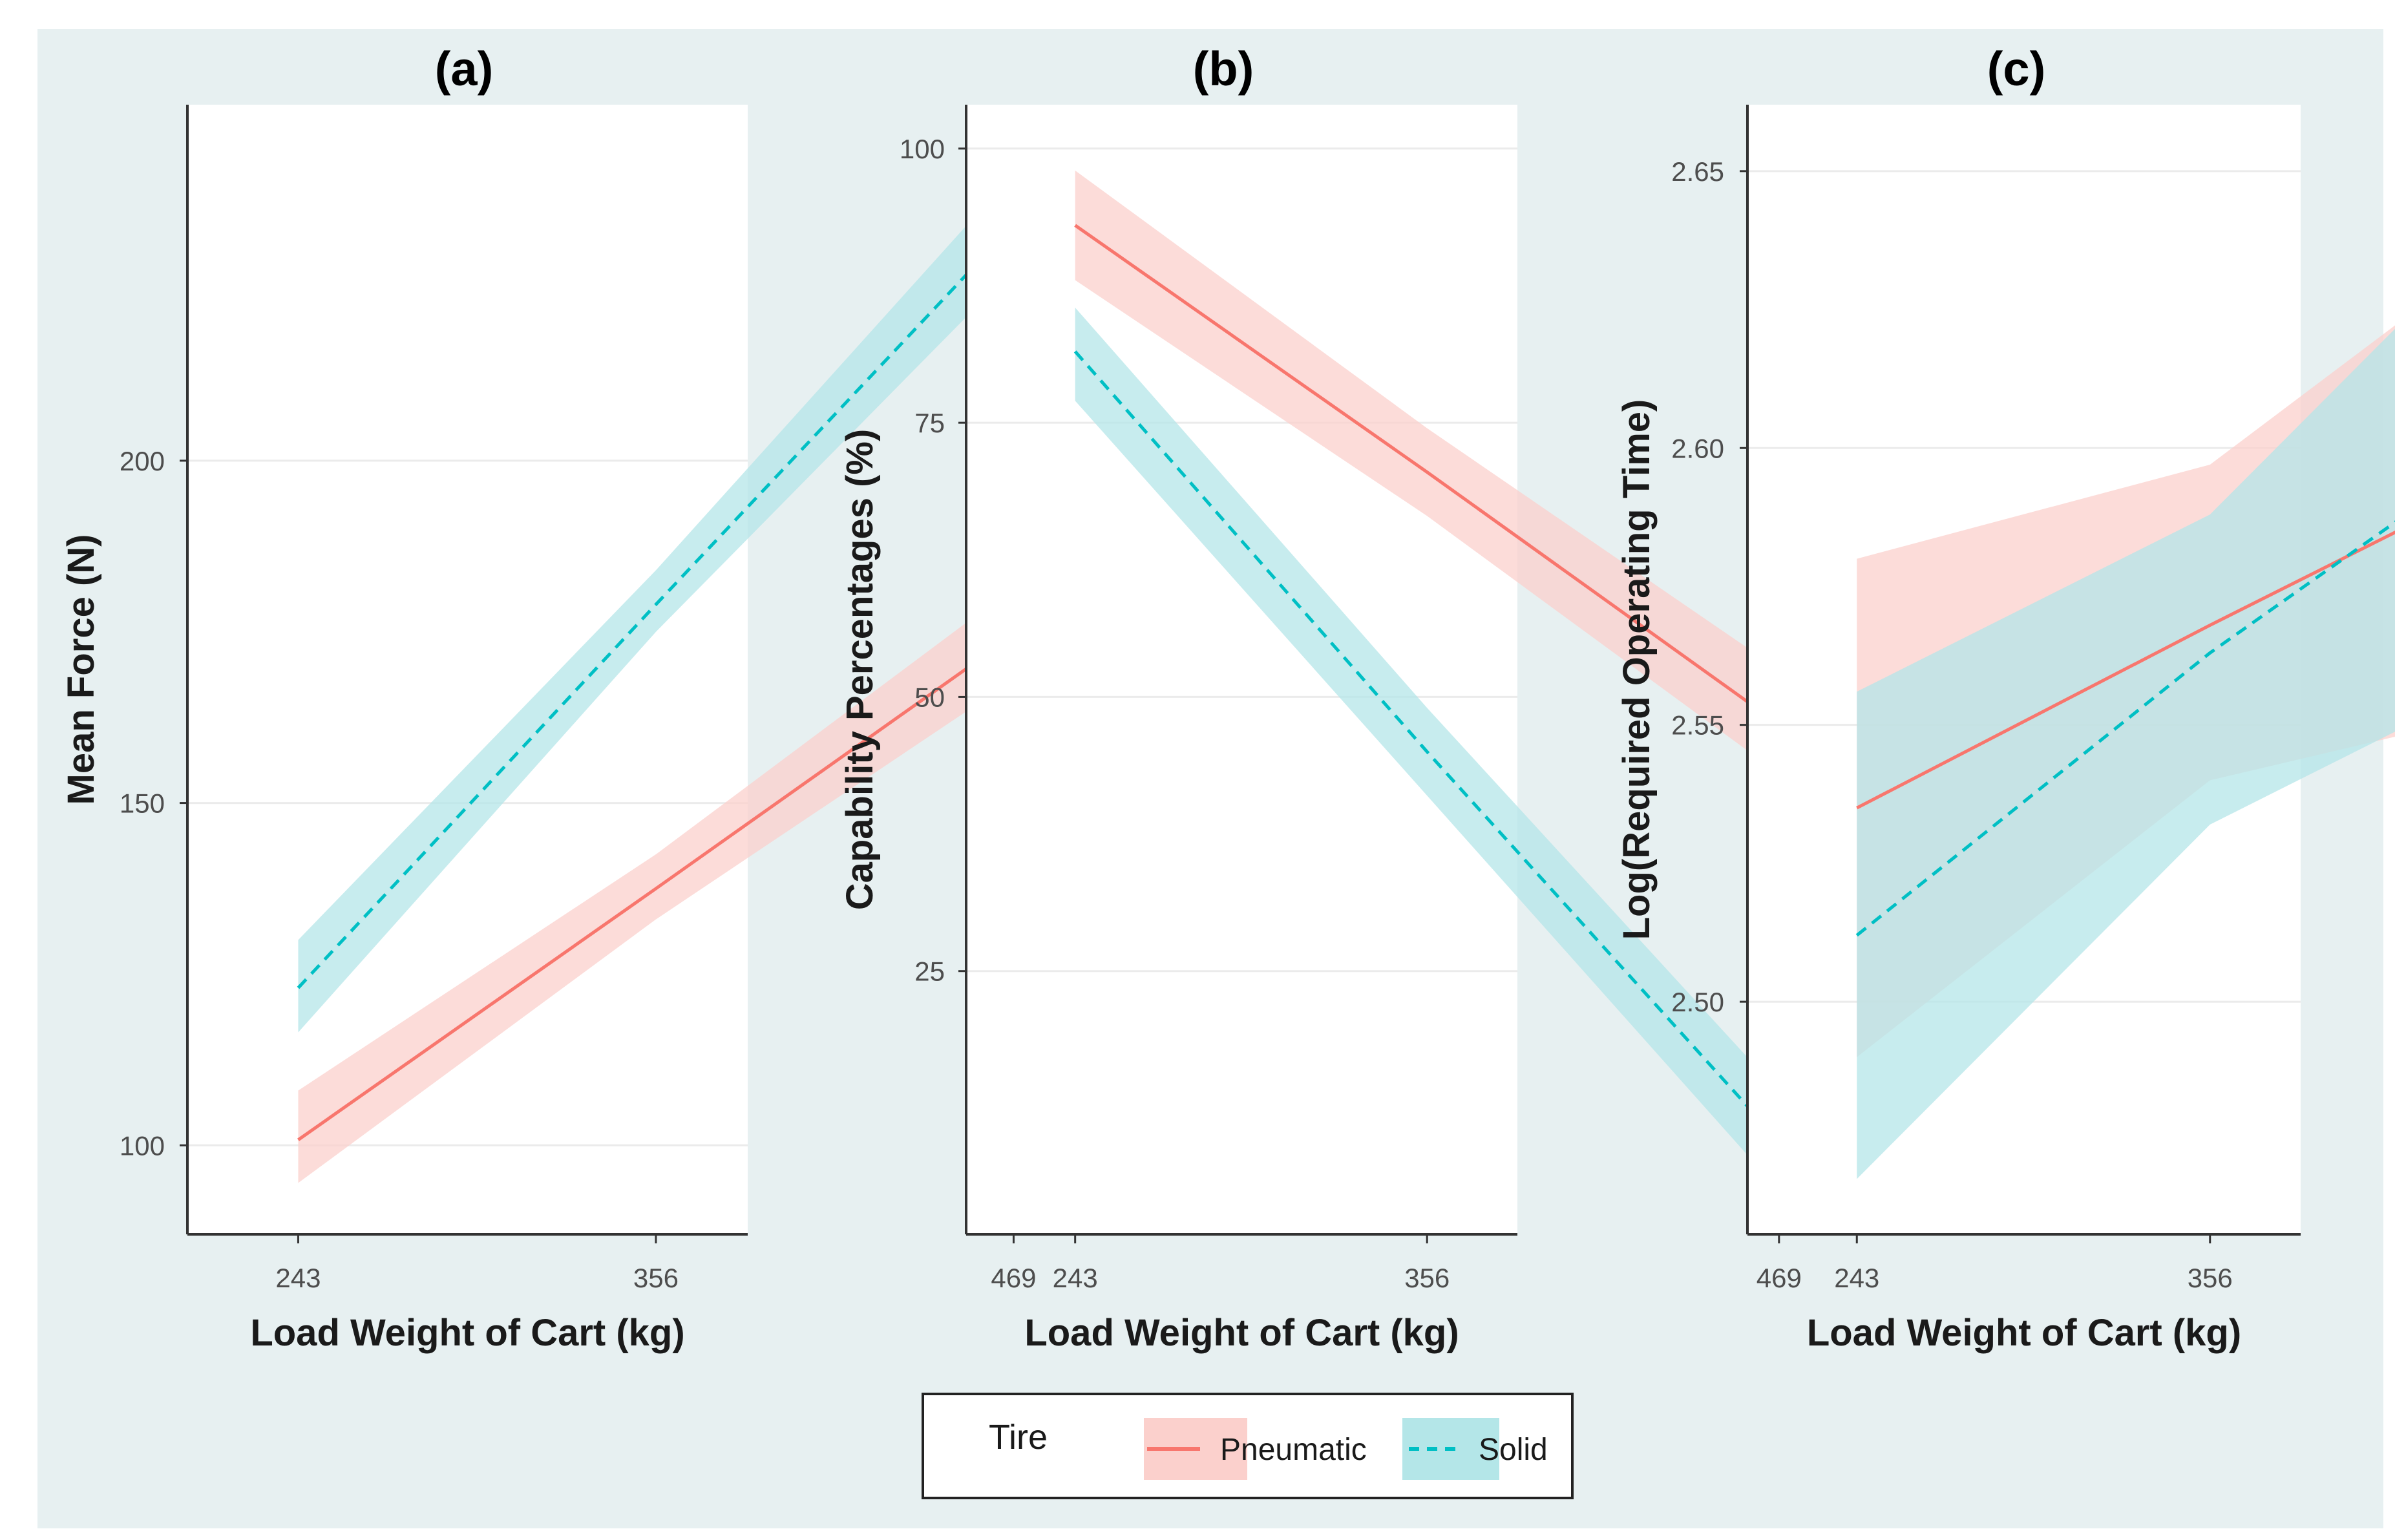 The width and height of the screenshot is (2395, 1540). Describe the element at coordinates (1637, 669) in the screenshot. I see `y-axis-title: Log(Required Operating Time)` at that location.